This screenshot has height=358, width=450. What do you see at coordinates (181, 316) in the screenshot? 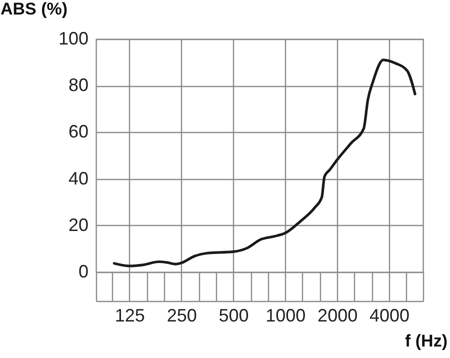
I see `x-tick-label: 250` at bounding box center [181, 316].